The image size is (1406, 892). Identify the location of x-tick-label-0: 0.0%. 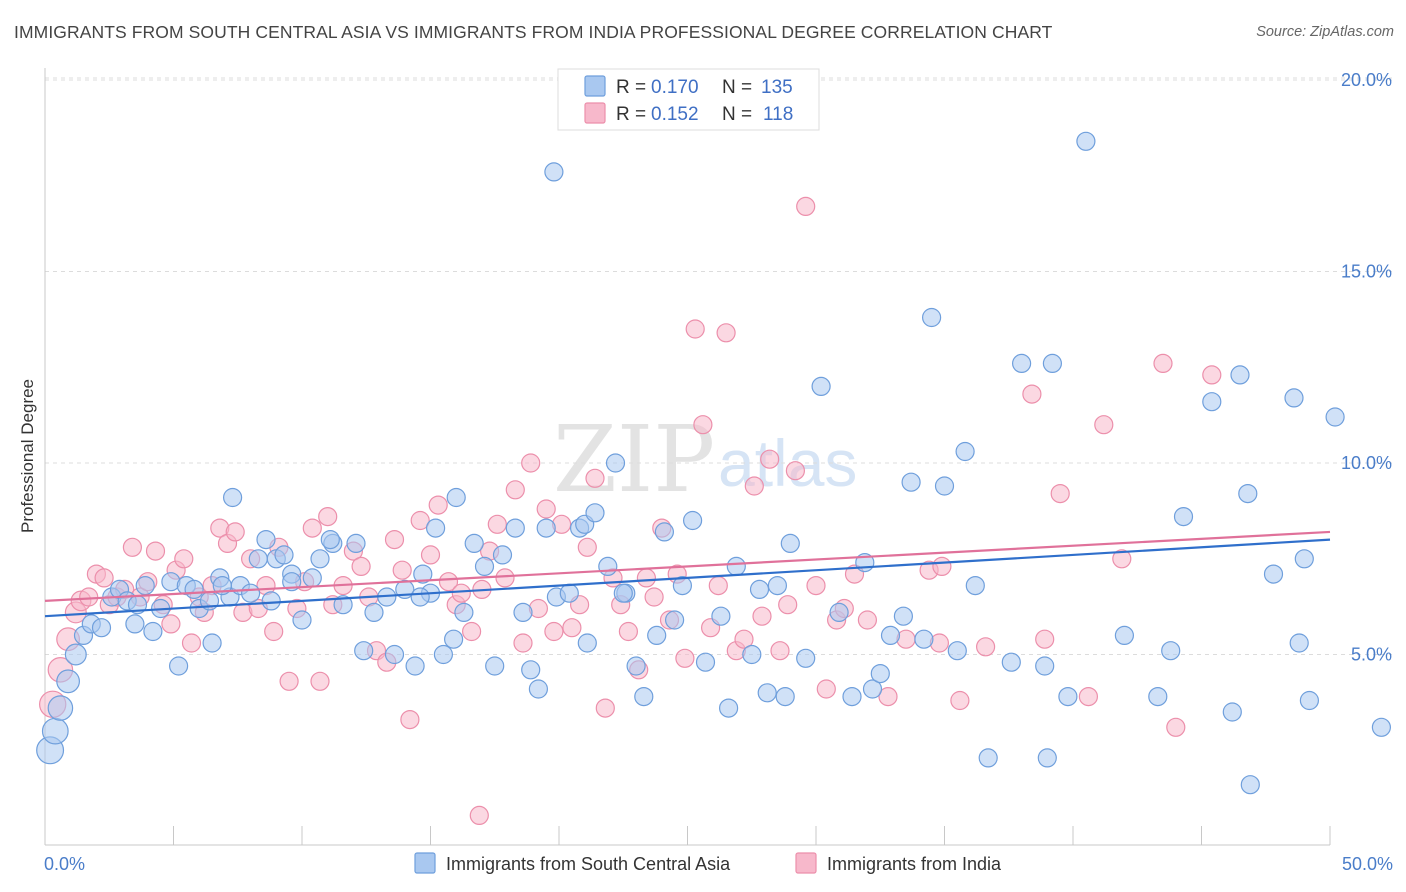
(64, 864).